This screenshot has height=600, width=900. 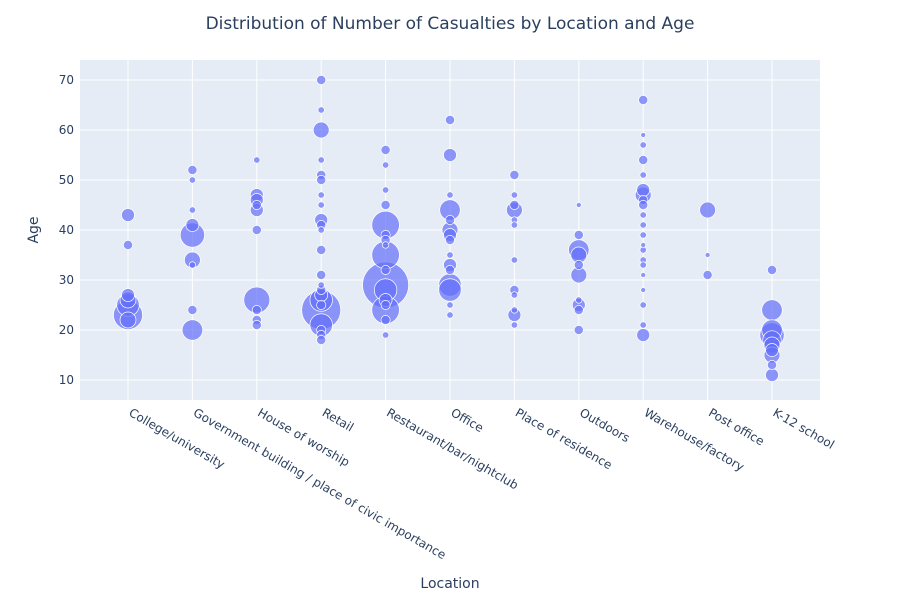 What do you see at coordinates (804, 428) in the screenshot?
I see `x-tick-label: K-12 school` at bounding box center [804, 428].